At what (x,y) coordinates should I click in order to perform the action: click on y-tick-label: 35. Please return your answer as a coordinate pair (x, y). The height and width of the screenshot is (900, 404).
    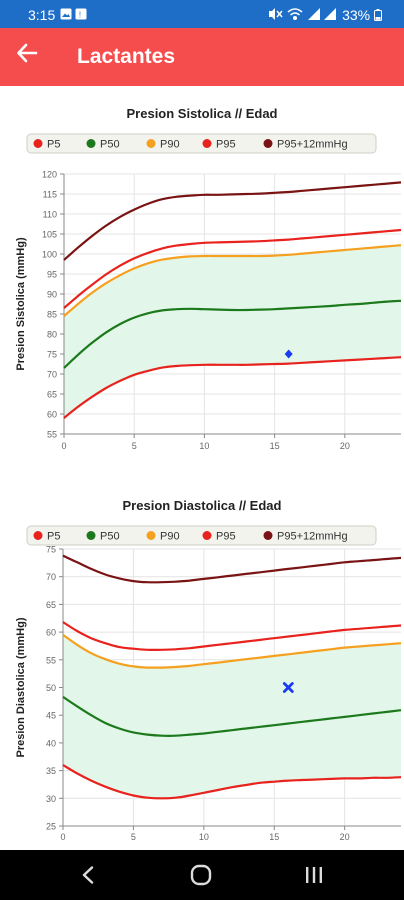
    Looking at the image, I should click on (51, 771).